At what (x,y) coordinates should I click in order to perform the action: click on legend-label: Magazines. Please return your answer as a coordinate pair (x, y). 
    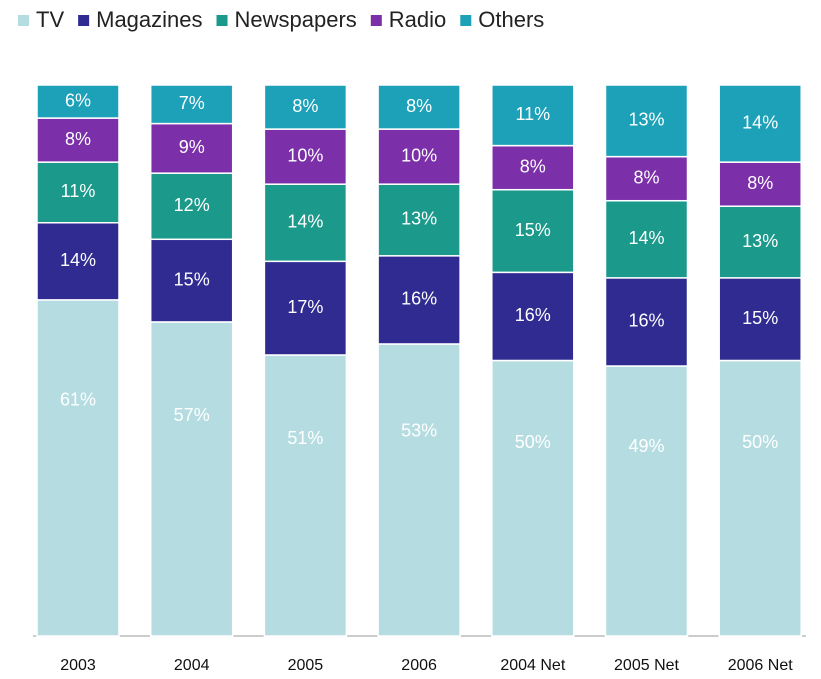
    Looking at the image, I should click on (149, 19).